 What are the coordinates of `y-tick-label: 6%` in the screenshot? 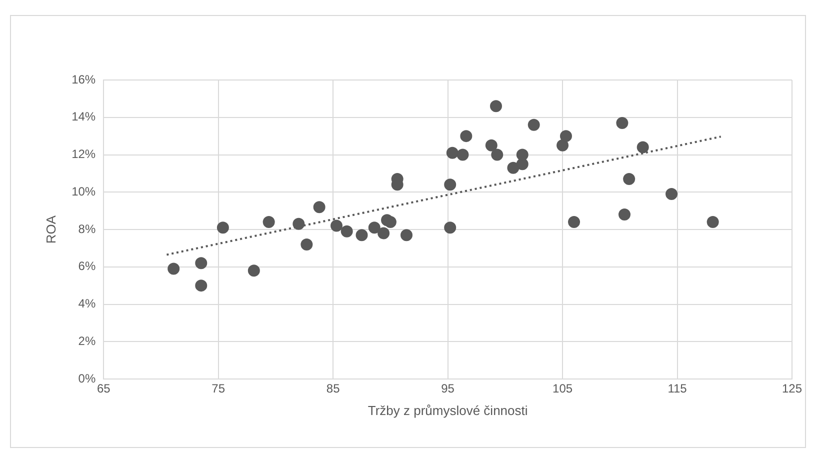 It's located at (87, 266).